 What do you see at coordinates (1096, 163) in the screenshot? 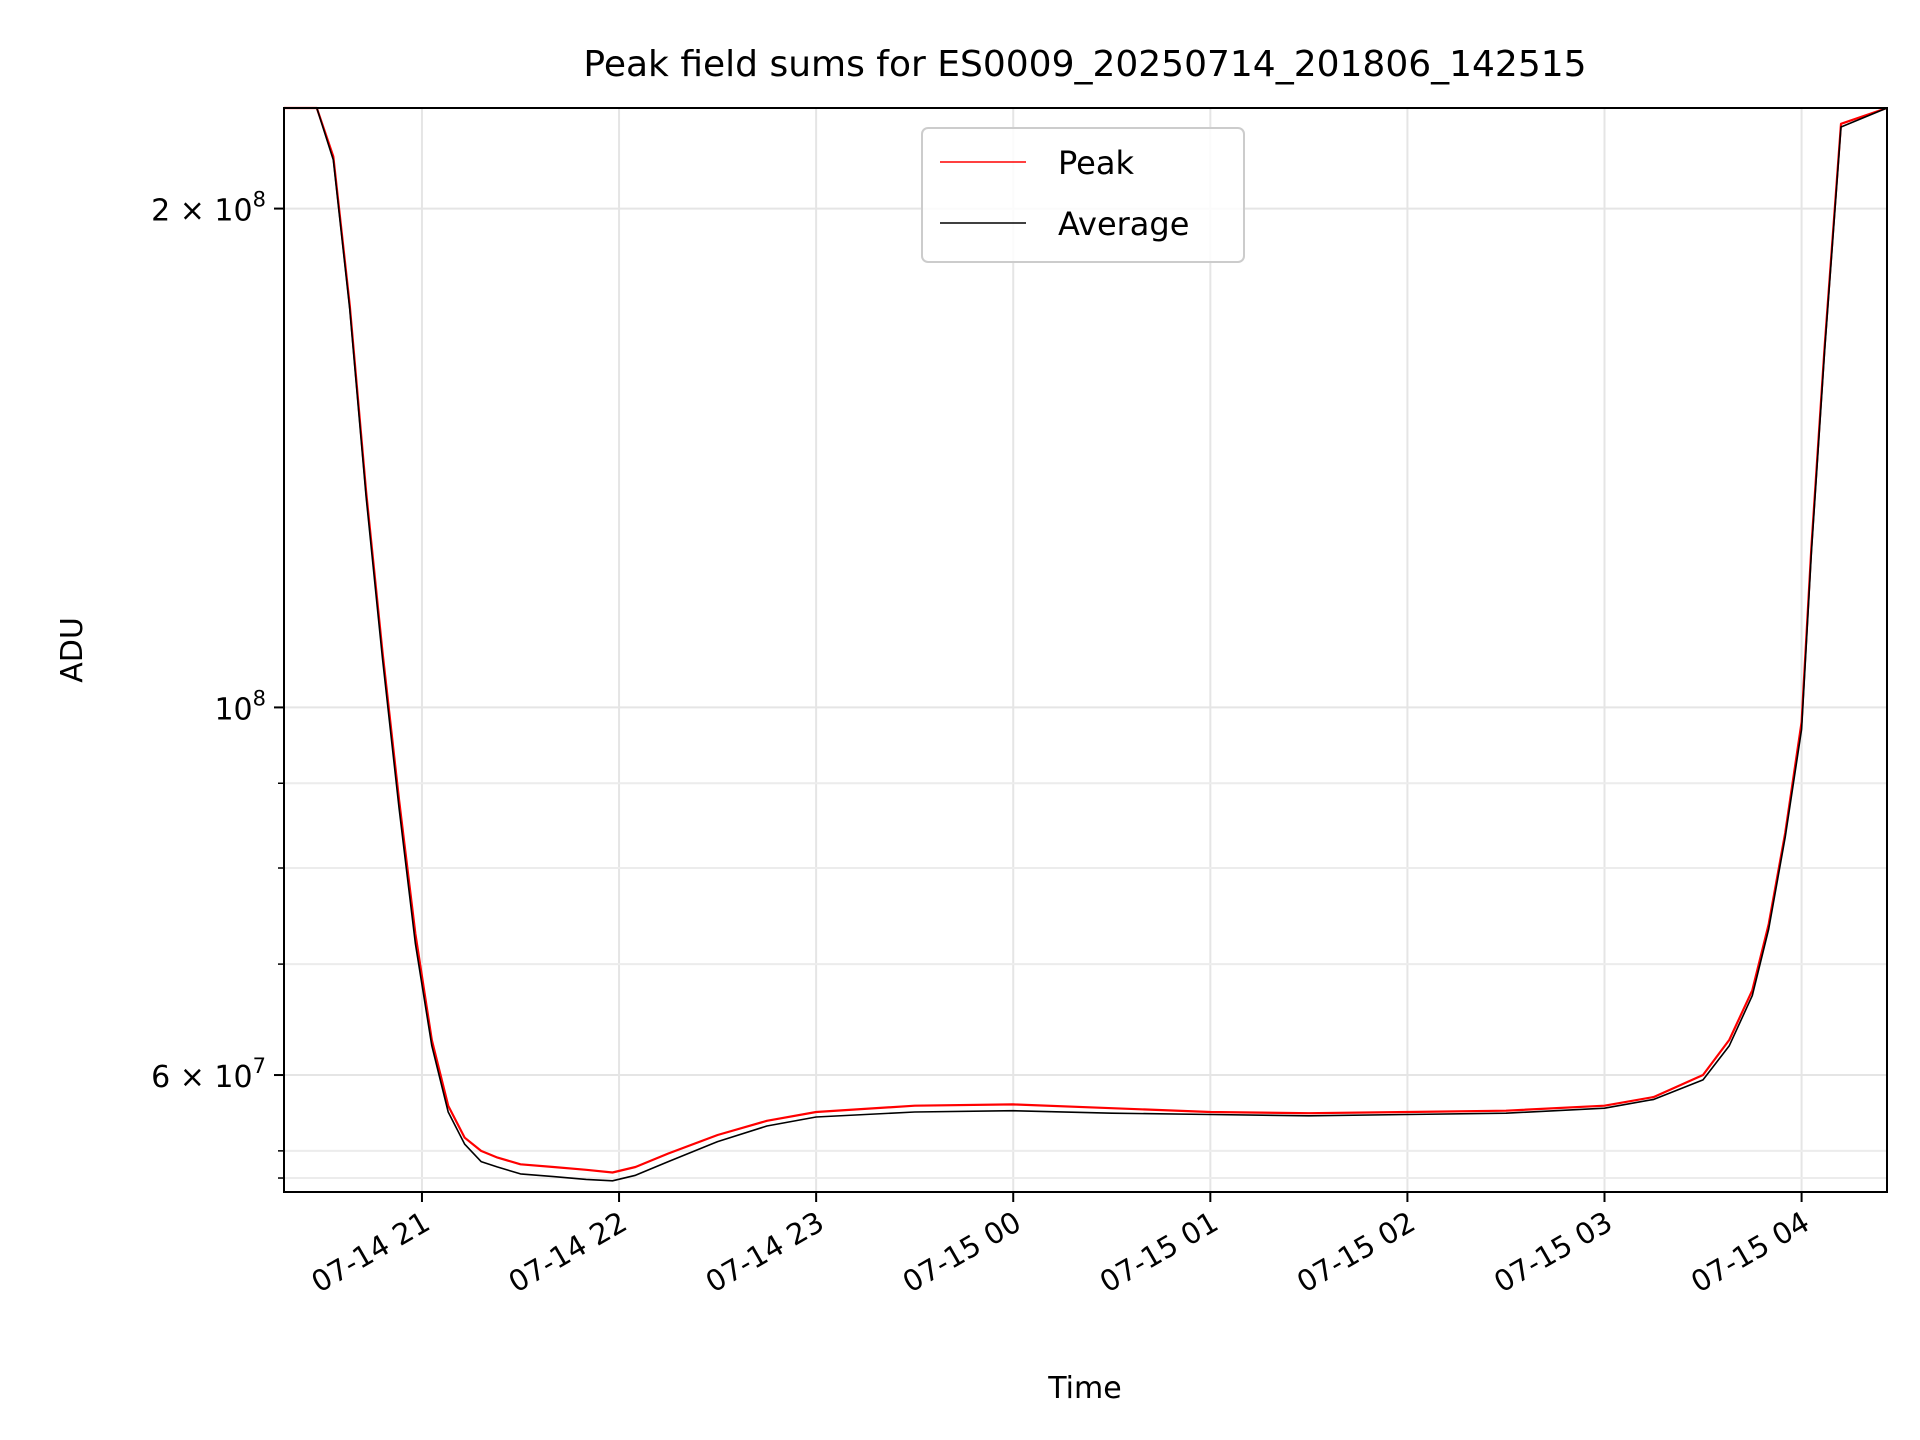
I see `legend-label-peak: Peak` at bounding box center [1096, 163].